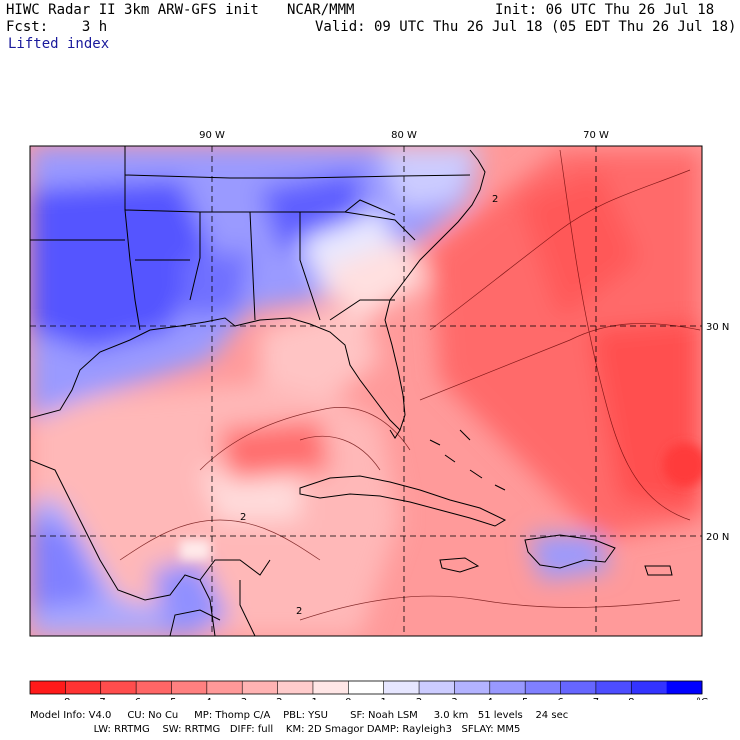  Describe the element at coordinates (596, 698) in the screenshot. I see `colorbar-tick-label: 7` at that location.